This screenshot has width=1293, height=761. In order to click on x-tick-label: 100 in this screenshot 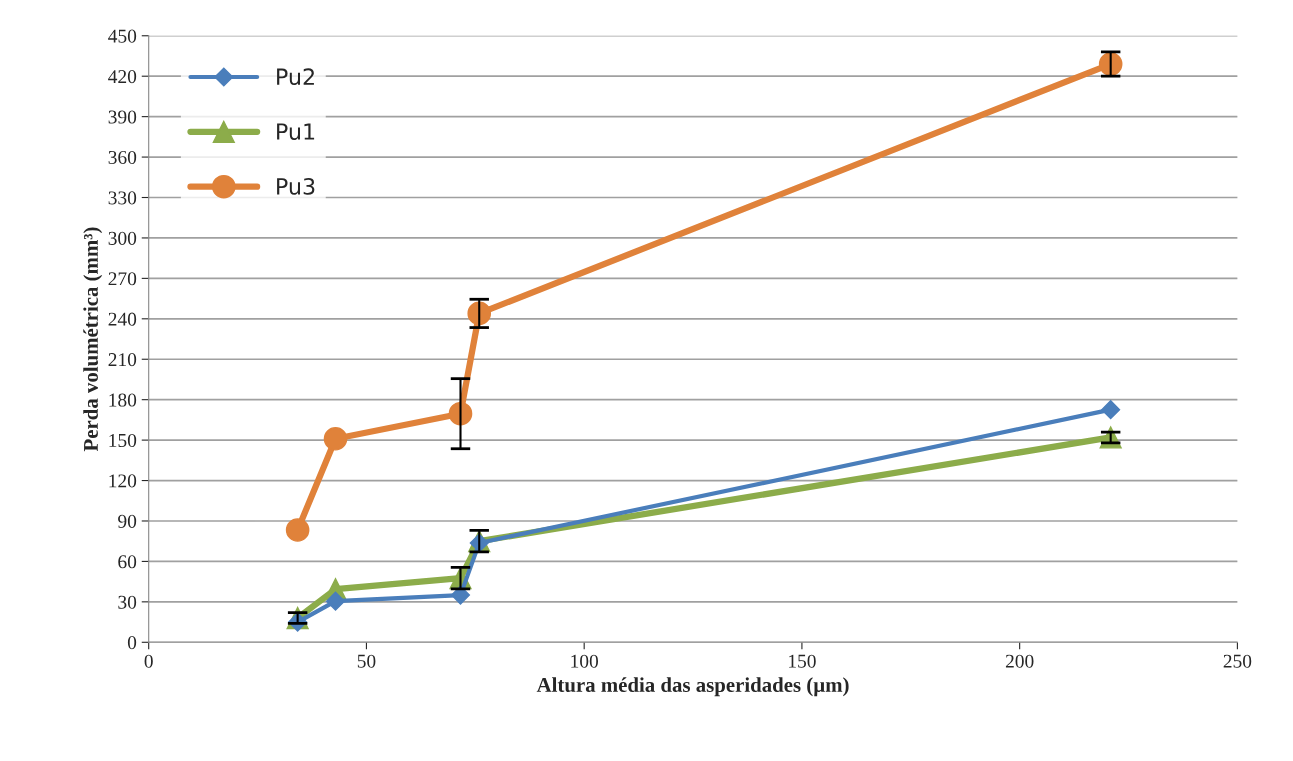, I will do `click(585, 661)`.